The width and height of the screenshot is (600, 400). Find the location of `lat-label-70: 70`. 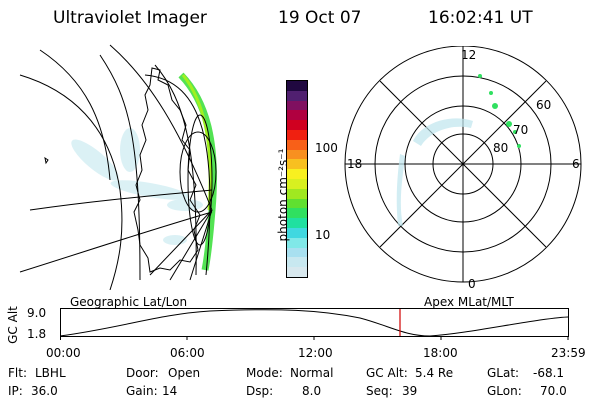

lat-label-70: 70 is located at coordinates (520, 130).